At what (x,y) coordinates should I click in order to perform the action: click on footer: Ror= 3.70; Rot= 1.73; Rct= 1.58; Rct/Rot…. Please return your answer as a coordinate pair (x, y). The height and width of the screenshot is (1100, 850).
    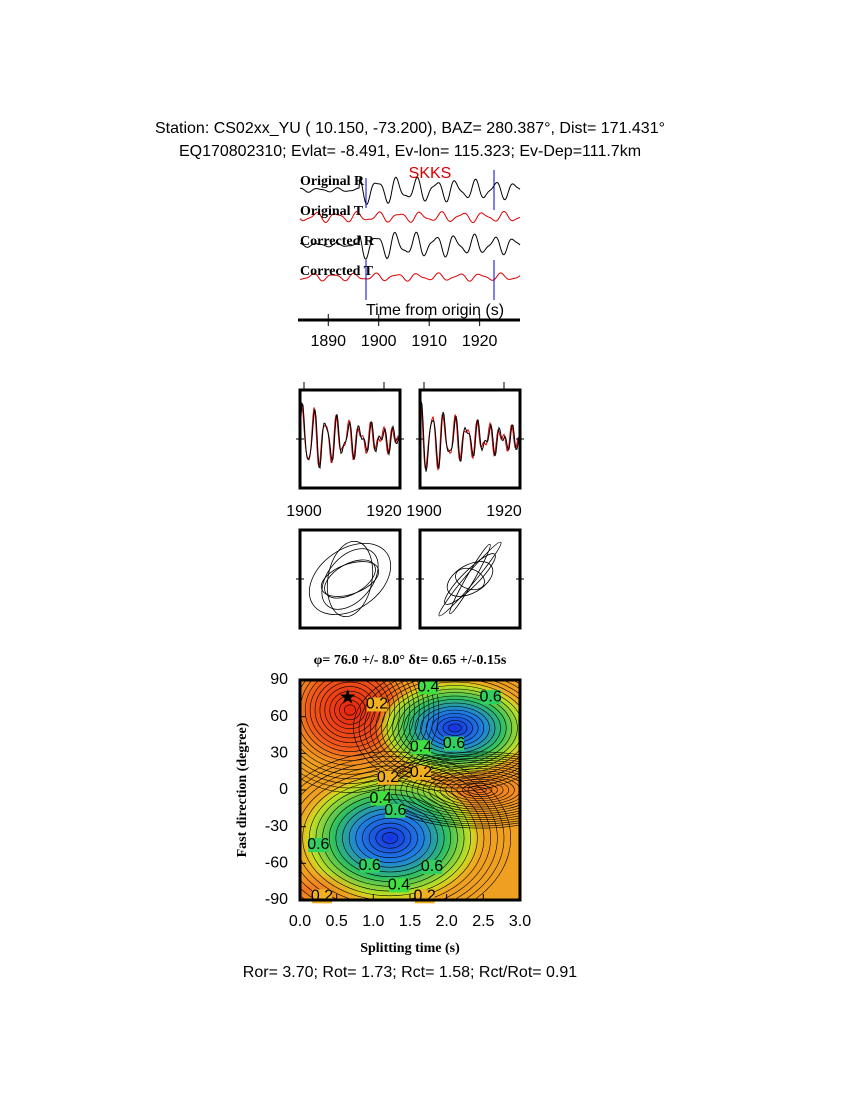
    Looking at the image, I should click on (410, 972).